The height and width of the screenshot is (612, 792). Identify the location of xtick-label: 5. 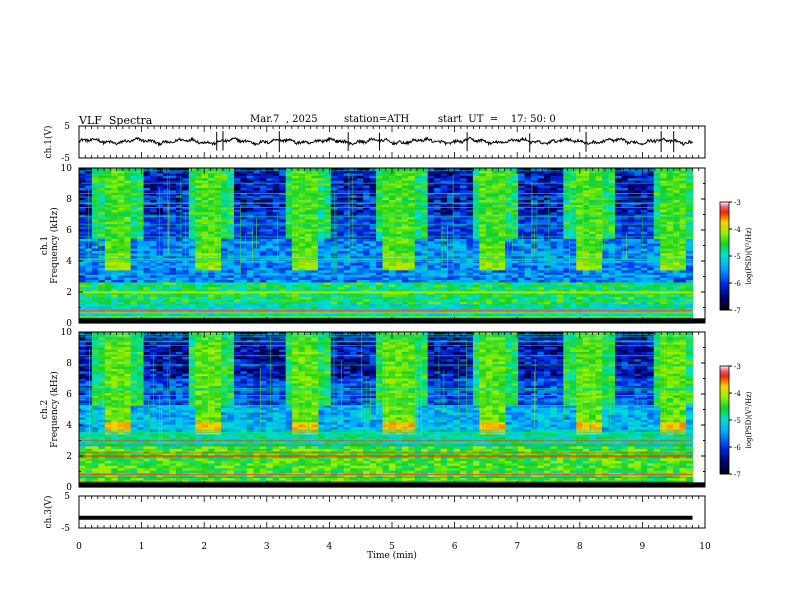
(392, 547).